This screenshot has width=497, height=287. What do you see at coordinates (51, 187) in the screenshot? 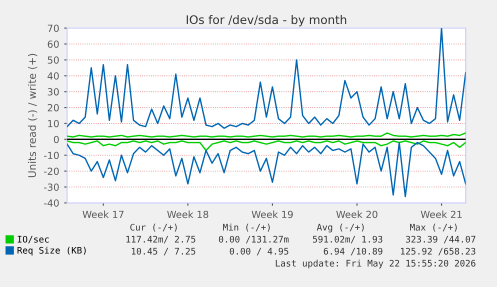
I see `y-tick-label: -30` at bounding box center [51, 187].